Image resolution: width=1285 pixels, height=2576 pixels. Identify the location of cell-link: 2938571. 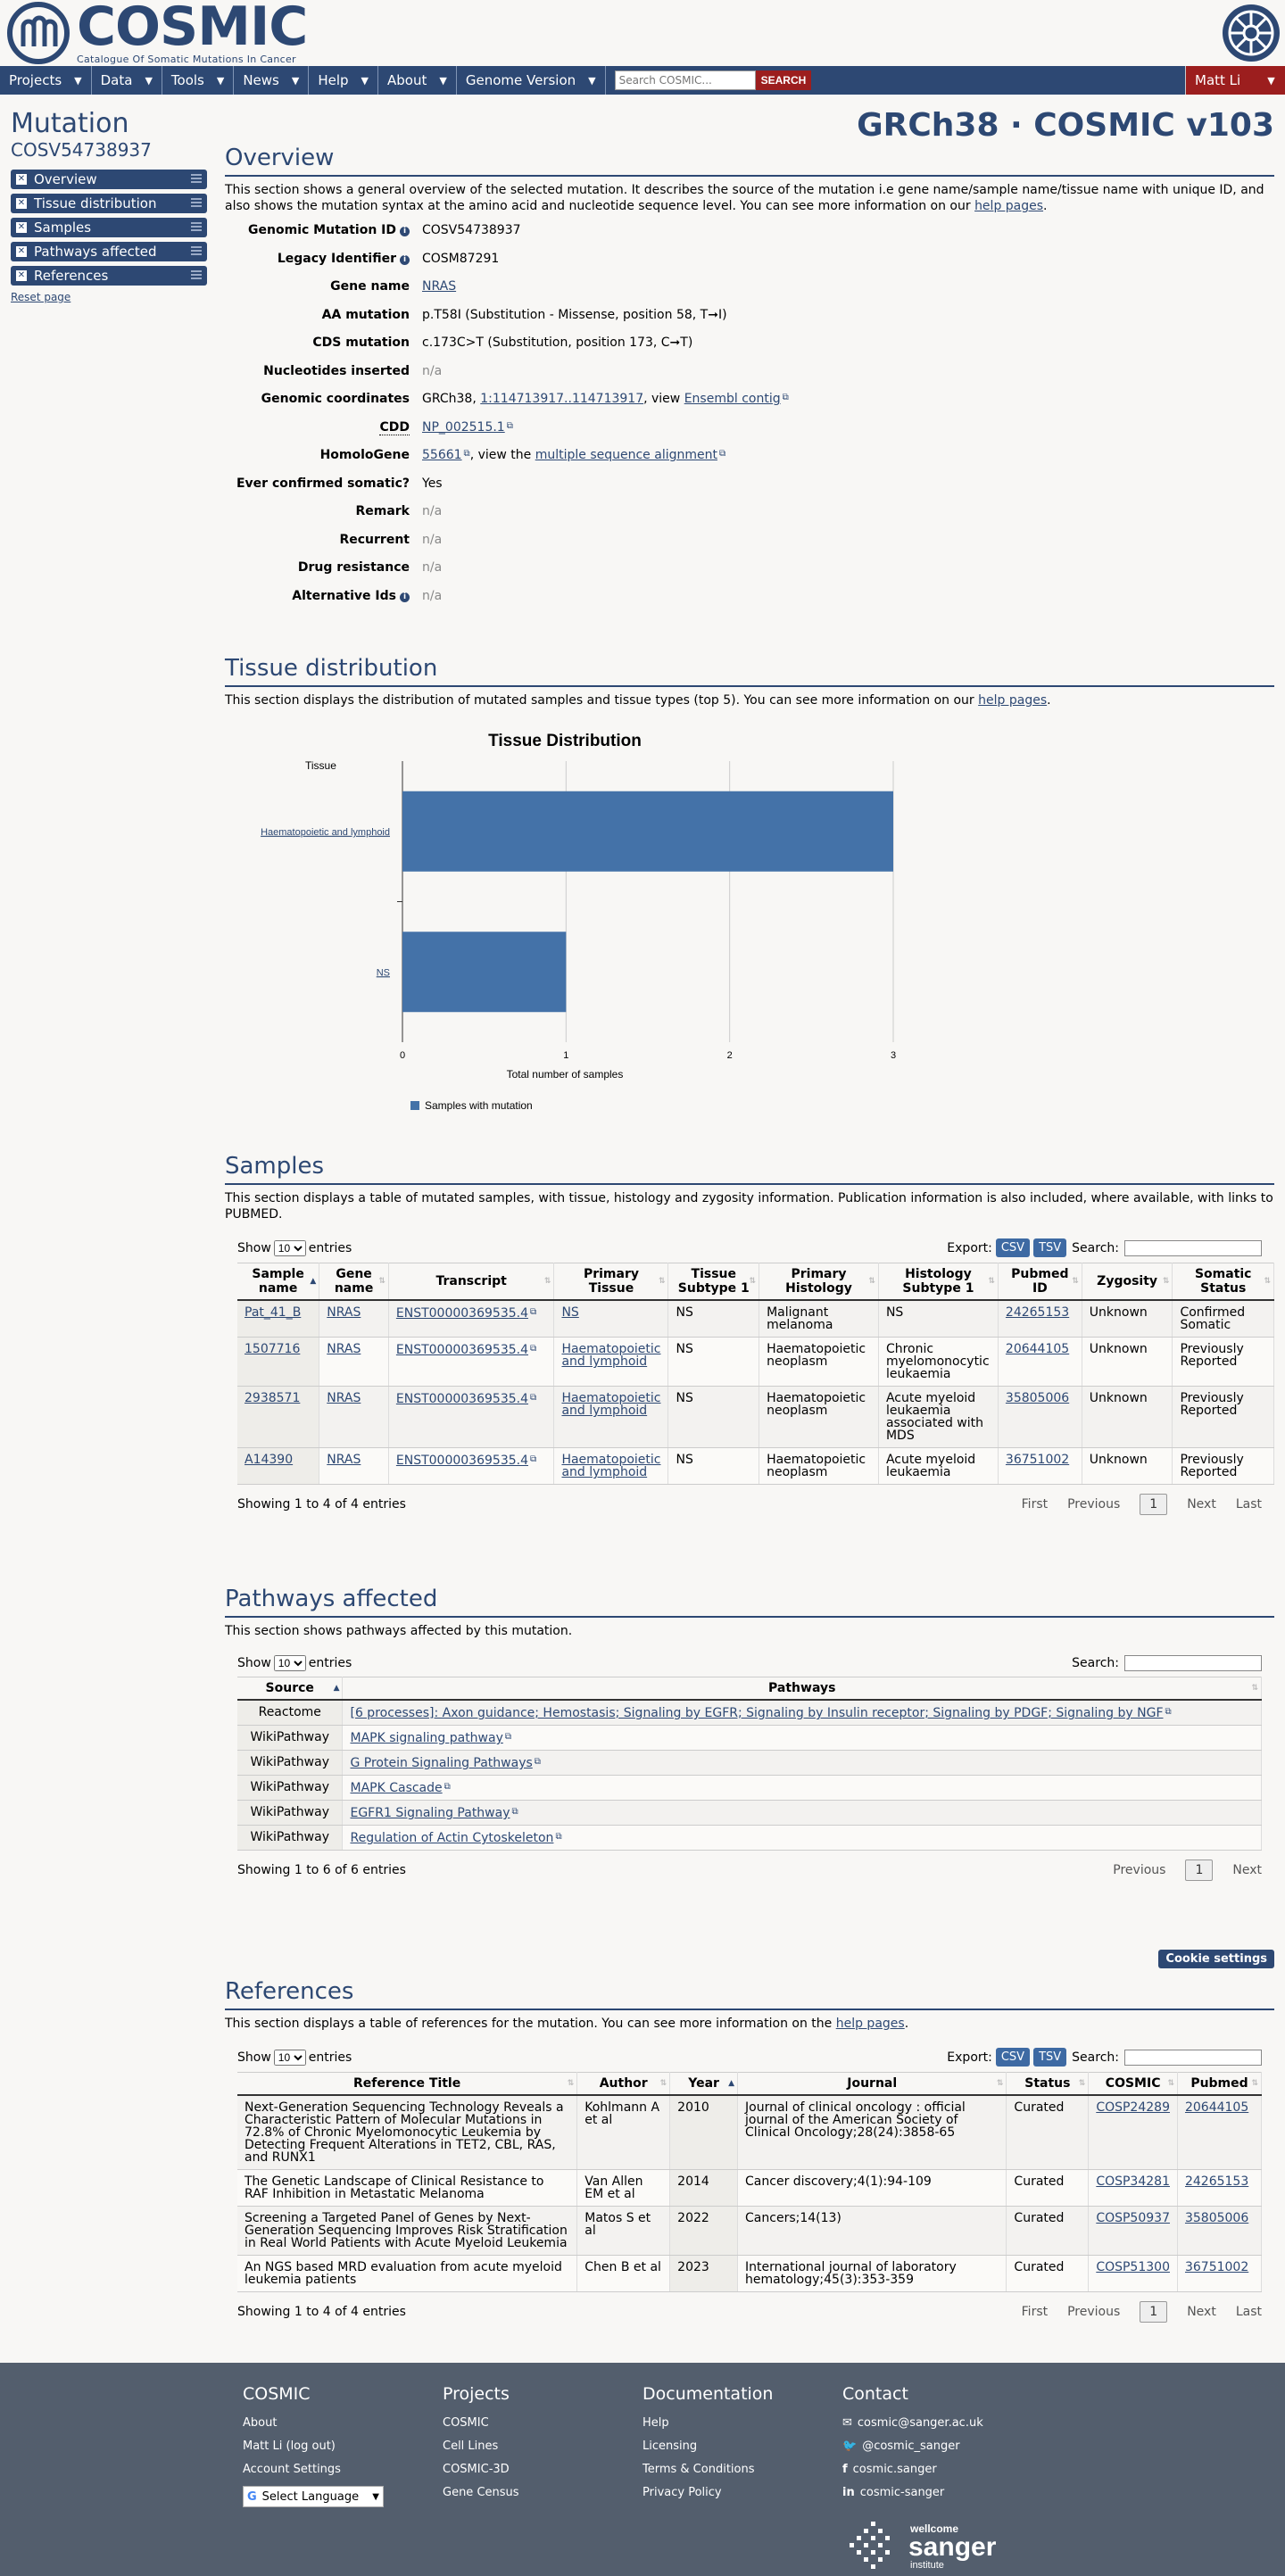
(273, 1398).